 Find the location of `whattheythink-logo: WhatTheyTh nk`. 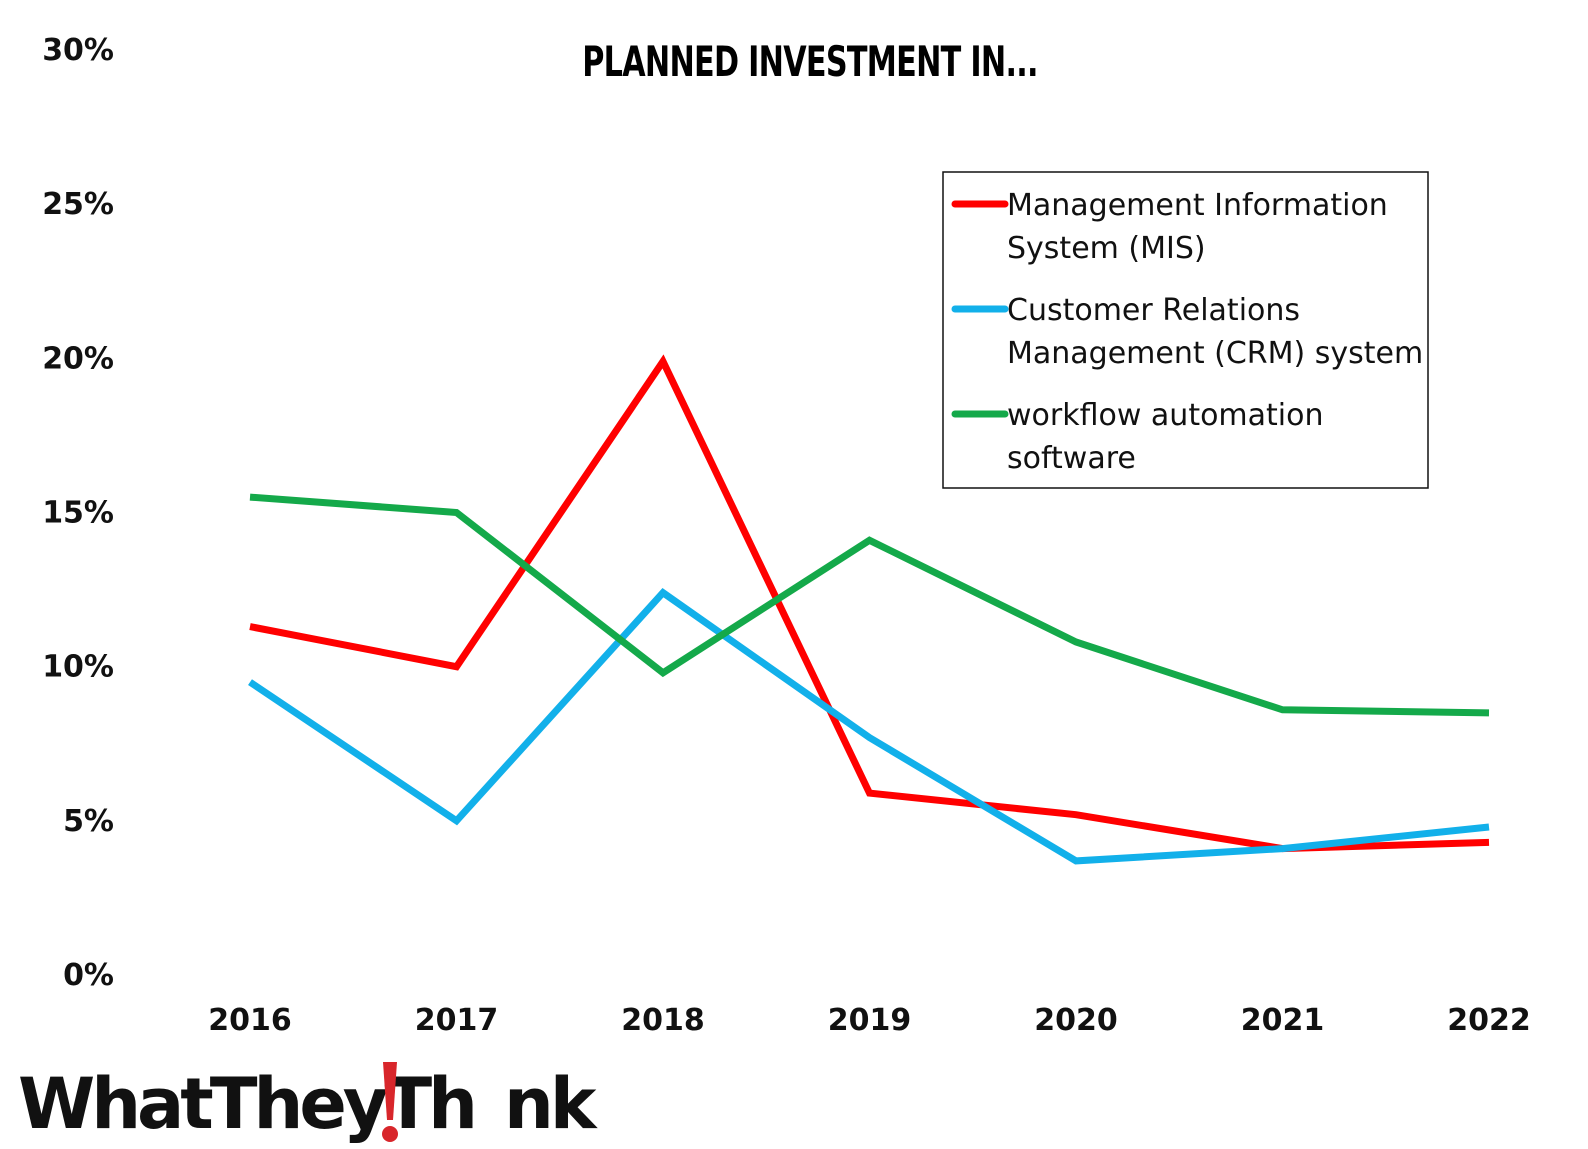

whattheythink-logo: WhatTheyTh nk is located at coordinates (310, 1103).